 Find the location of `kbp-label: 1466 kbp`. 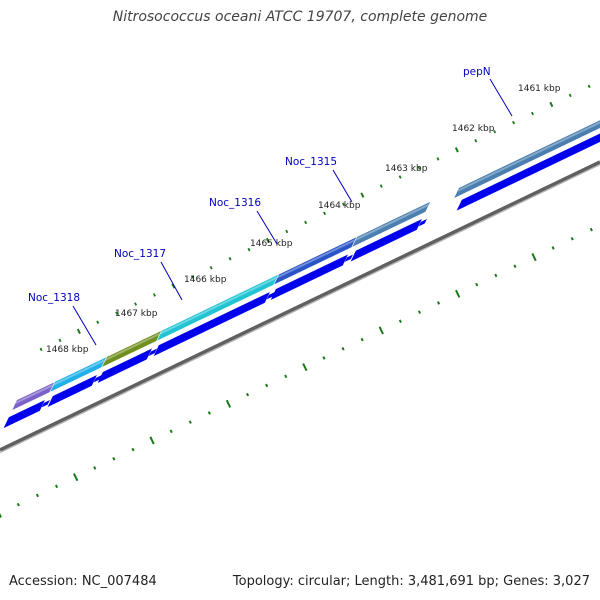

kbp-label: 1466 kbp is located at coordinates (205, 280).